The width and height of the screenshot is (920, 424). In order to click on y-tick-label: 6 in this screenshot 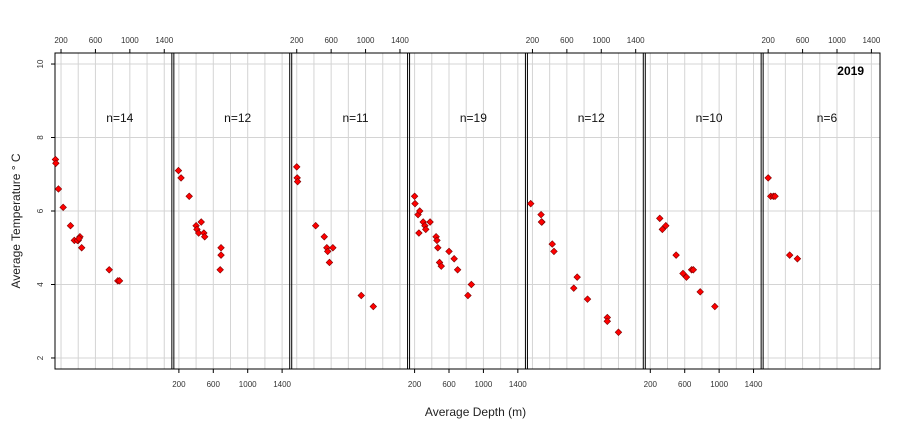, I will do `click(40, 210)`.